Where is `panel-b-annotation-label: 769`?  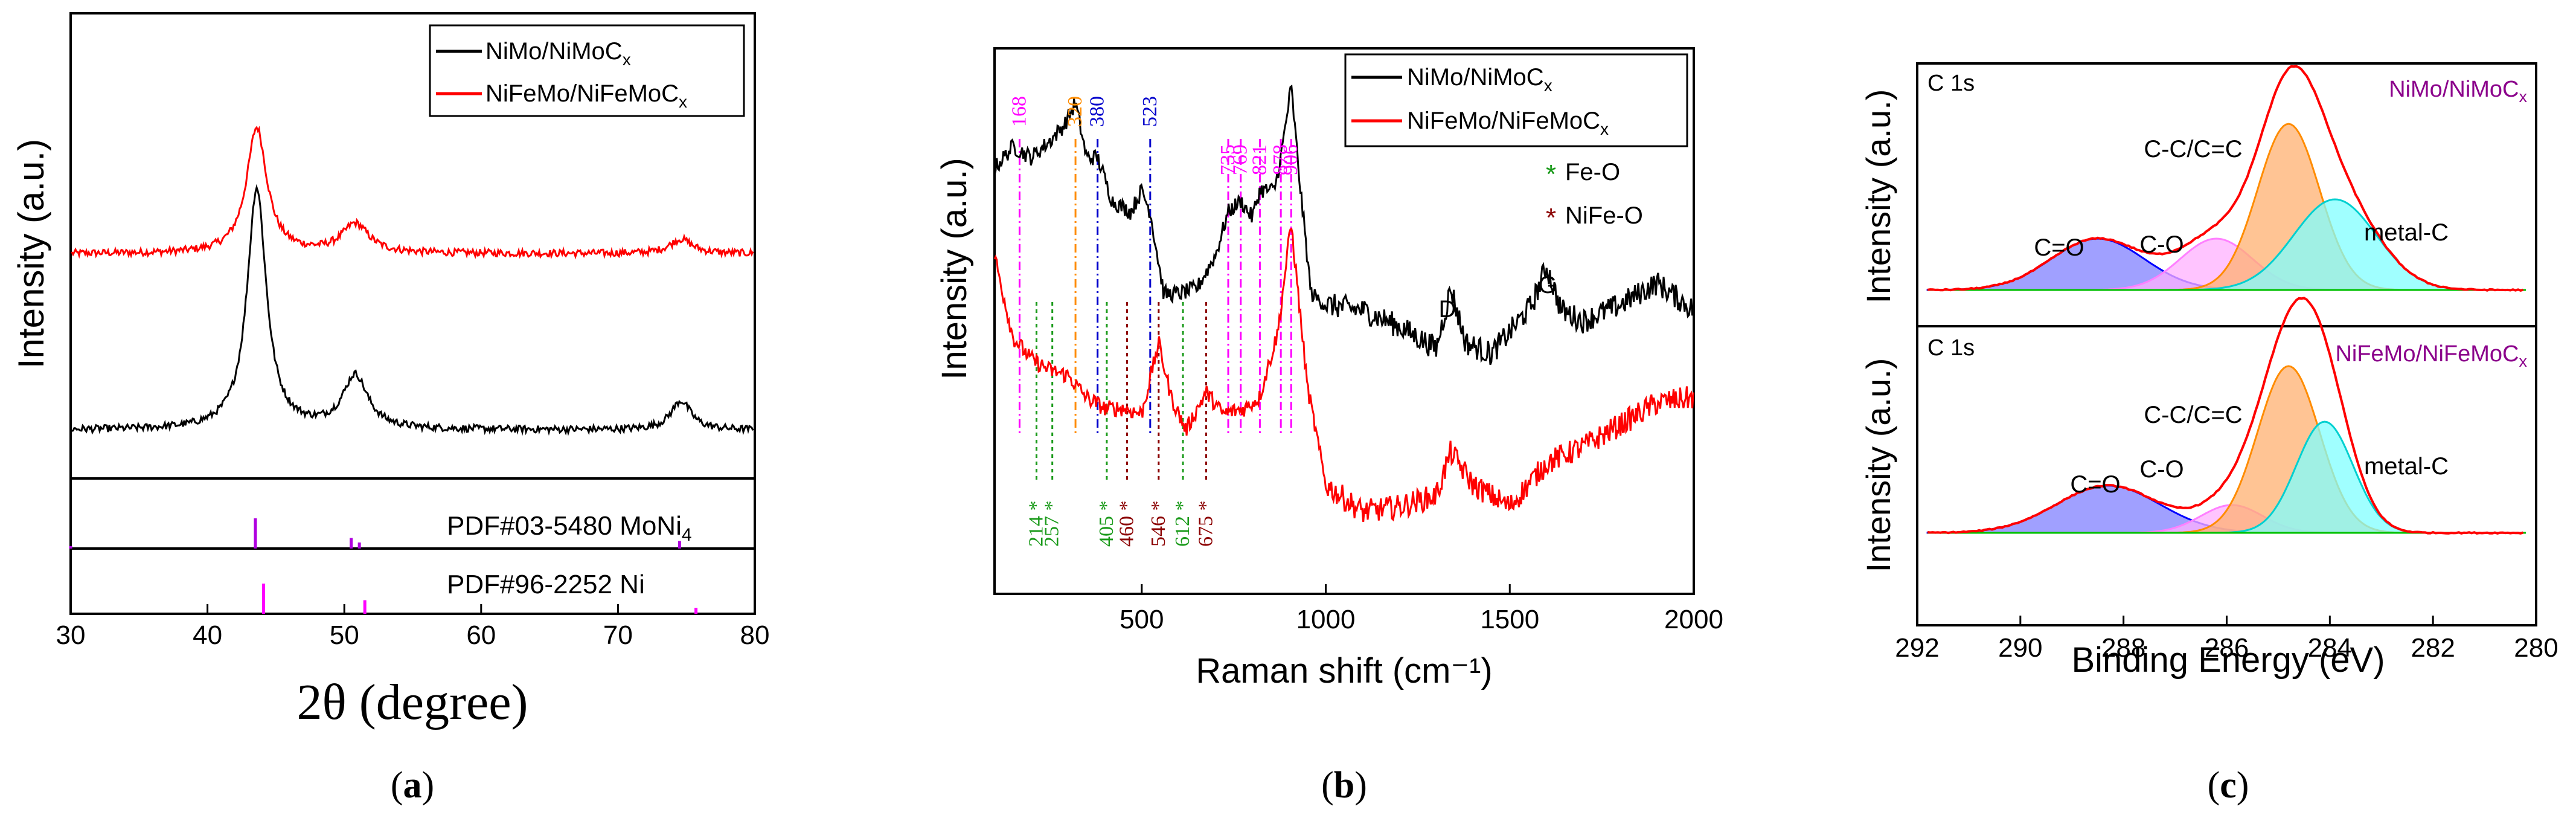 panel-b-annotation-label: 769 is located at coordinates (1240, 160).